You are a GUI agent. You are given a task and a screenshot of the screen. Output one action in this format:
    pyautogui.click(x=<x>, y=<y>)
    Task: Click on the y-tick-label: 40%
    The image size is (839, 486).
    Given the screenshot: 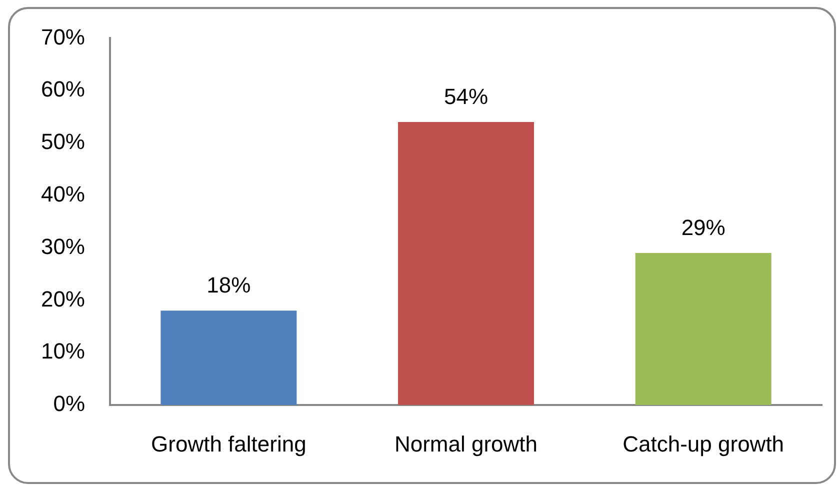 What is the action you would take?
    pyautogui.click(x=62, y=193)
    